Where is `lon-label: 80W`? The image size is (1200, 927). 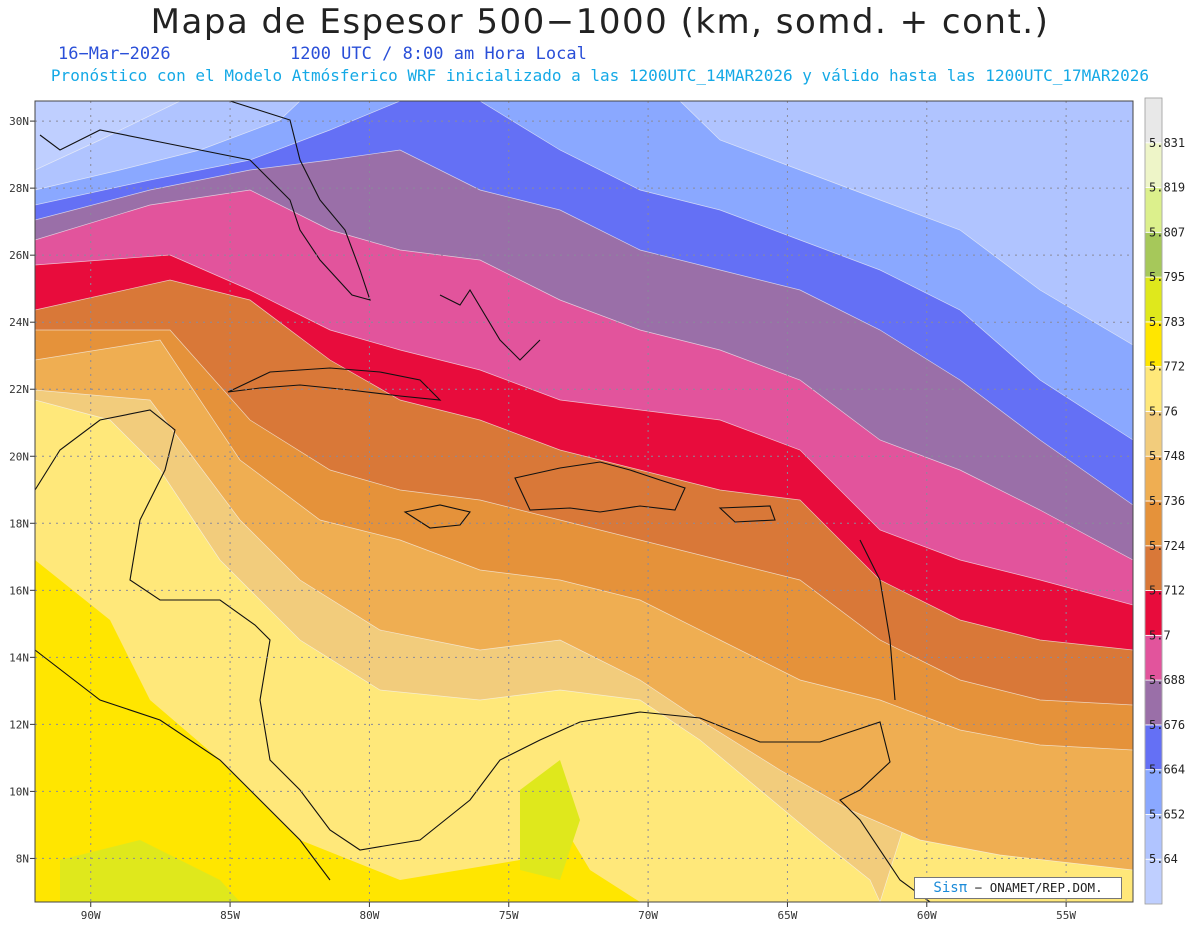
lon-label: 80W is located at coordinates (369, 915).